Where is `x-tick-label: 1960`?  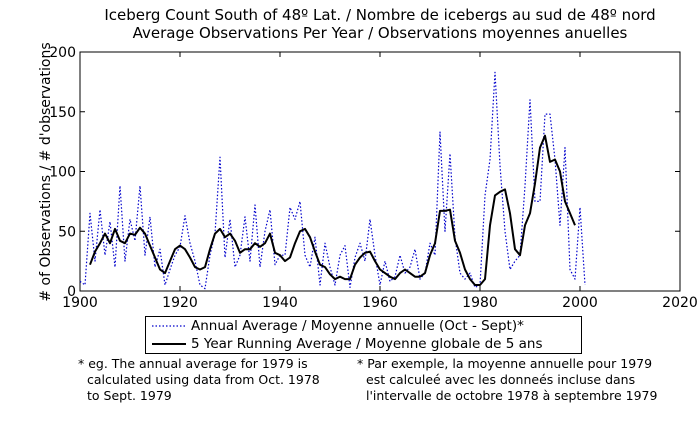
x-tick-label: 1960 is located at coordinates (380, 303).